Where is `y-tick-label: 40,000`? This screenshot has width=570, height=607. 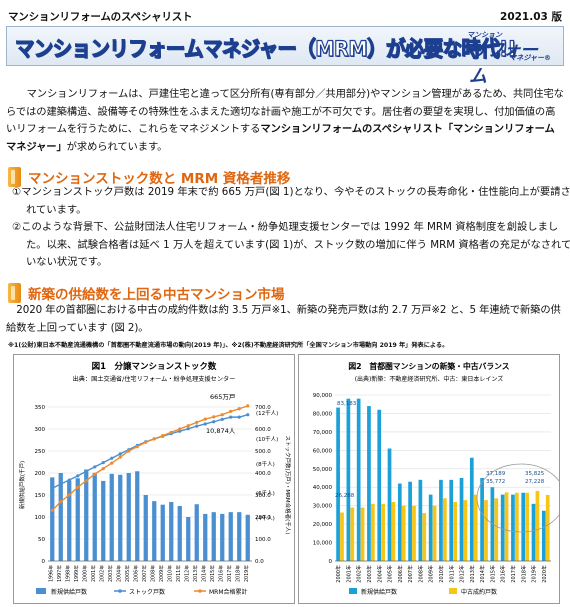
y-tick-label: 40,000 is located at coordinates (323, 488).